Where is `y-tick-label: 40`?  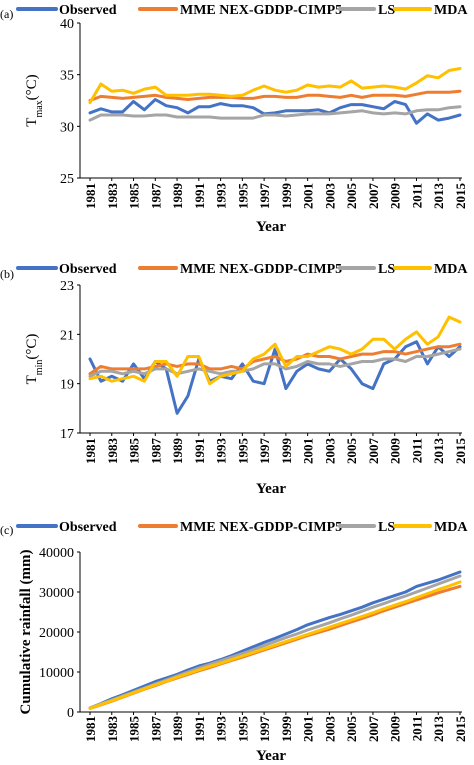 y-tick-label: 40 is located at coordinates (67, 24).